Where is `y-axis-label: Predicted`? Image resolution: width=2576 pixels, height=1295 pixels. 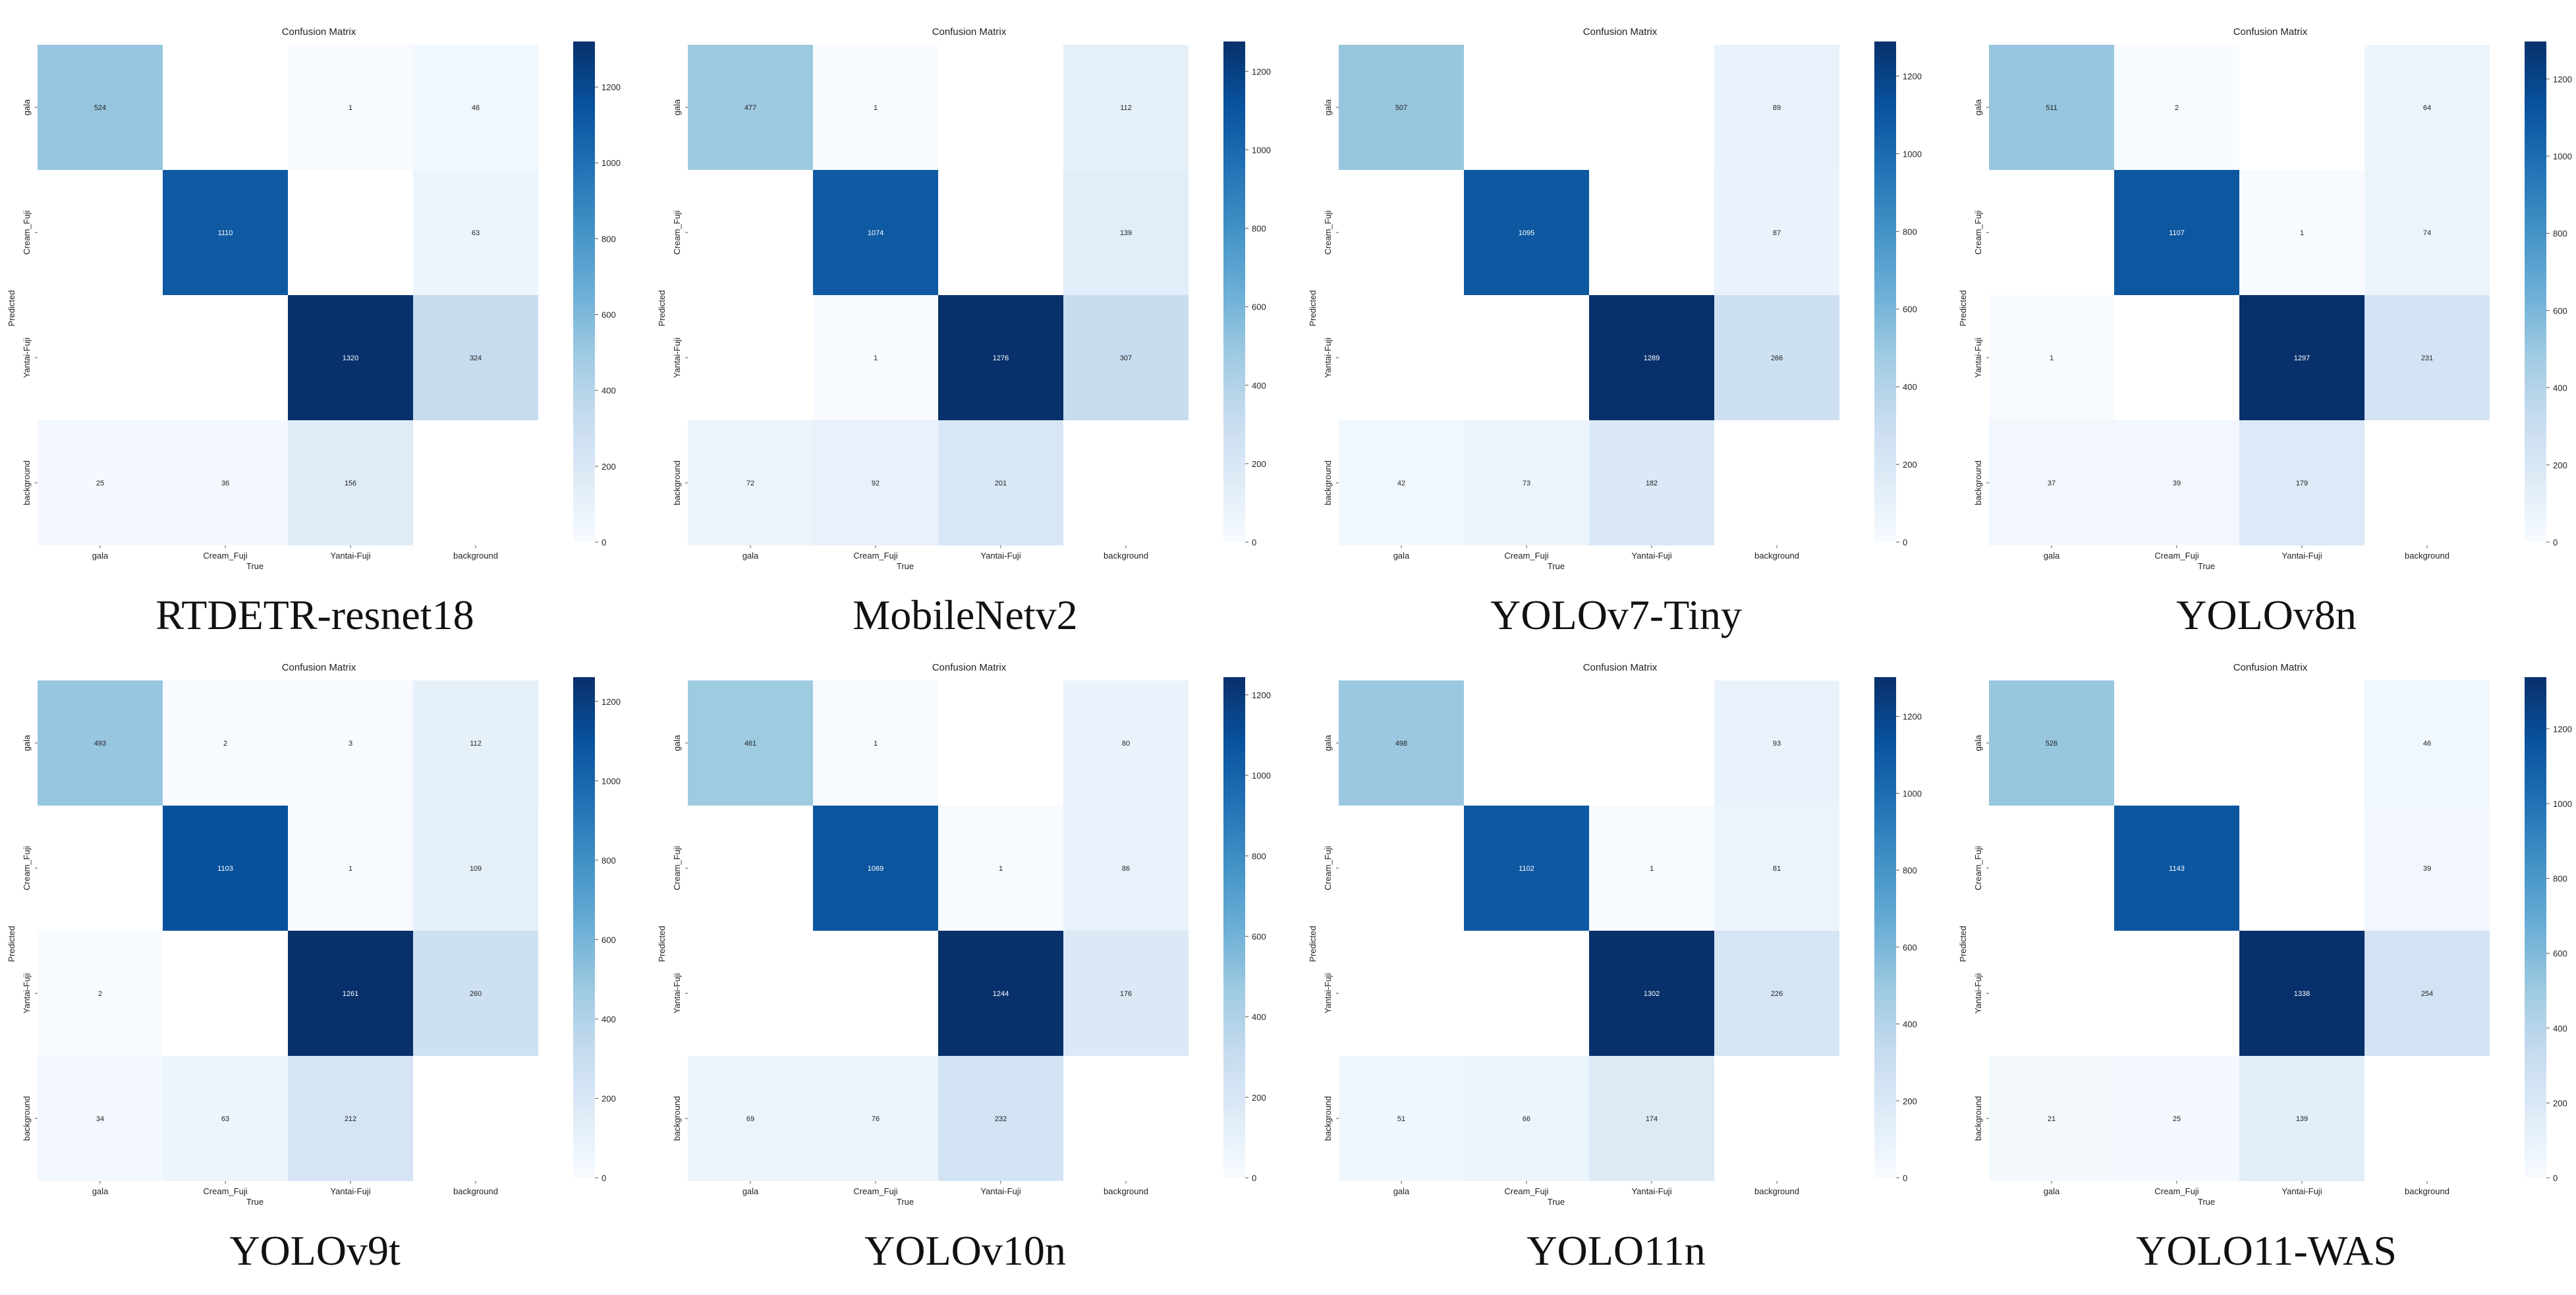
y-axis-label: Predicted is located at coordinates (1313, 944).